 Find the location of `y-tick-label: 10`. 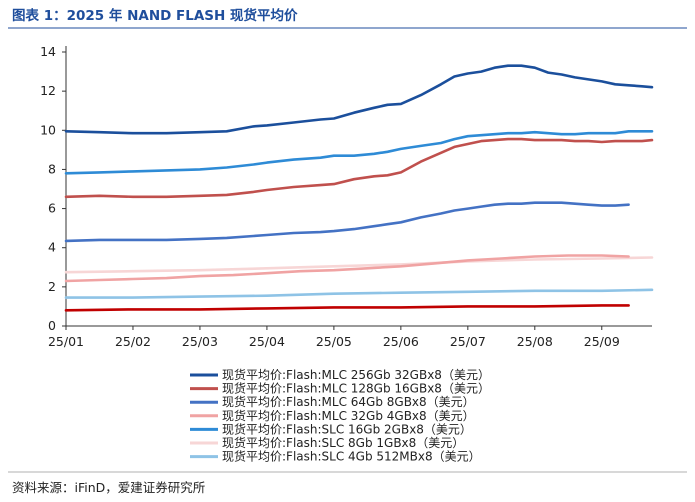

y-tick-label: 10 is located at coordinates (48, 129).